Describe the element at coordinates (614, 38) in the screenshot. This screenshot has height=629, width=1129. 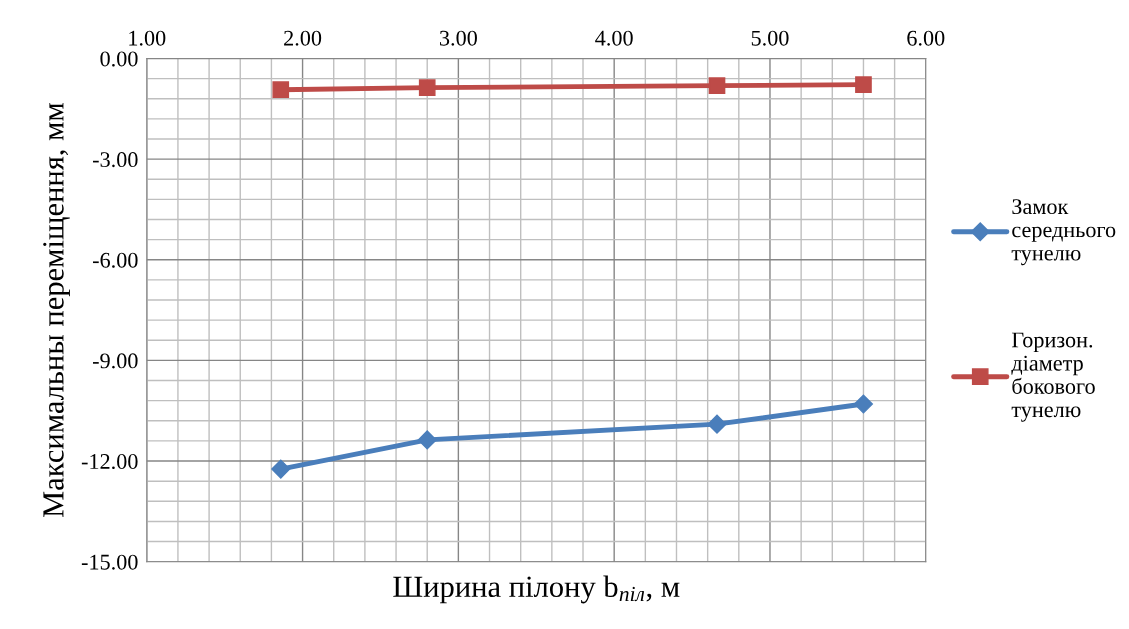
I see `x-tick-label: 4.00` at that location.